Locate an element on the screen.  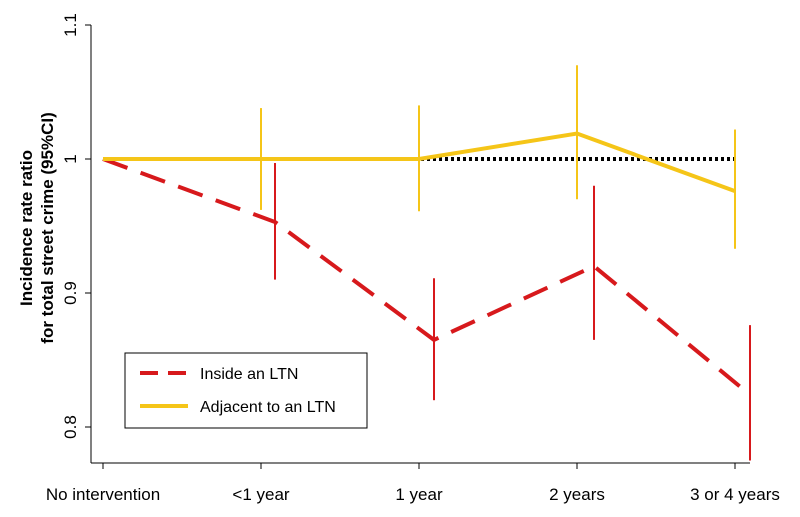
y-tick-label: 1.1 is located at coordinates (70, 25).